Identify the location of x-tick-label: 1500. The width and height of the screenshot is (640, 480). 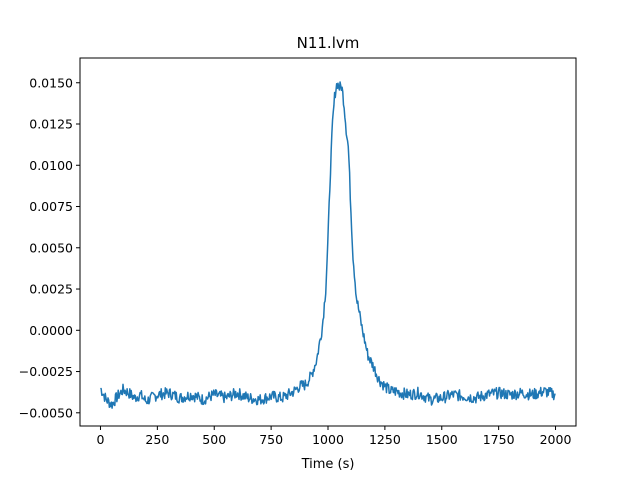
(442, 439).